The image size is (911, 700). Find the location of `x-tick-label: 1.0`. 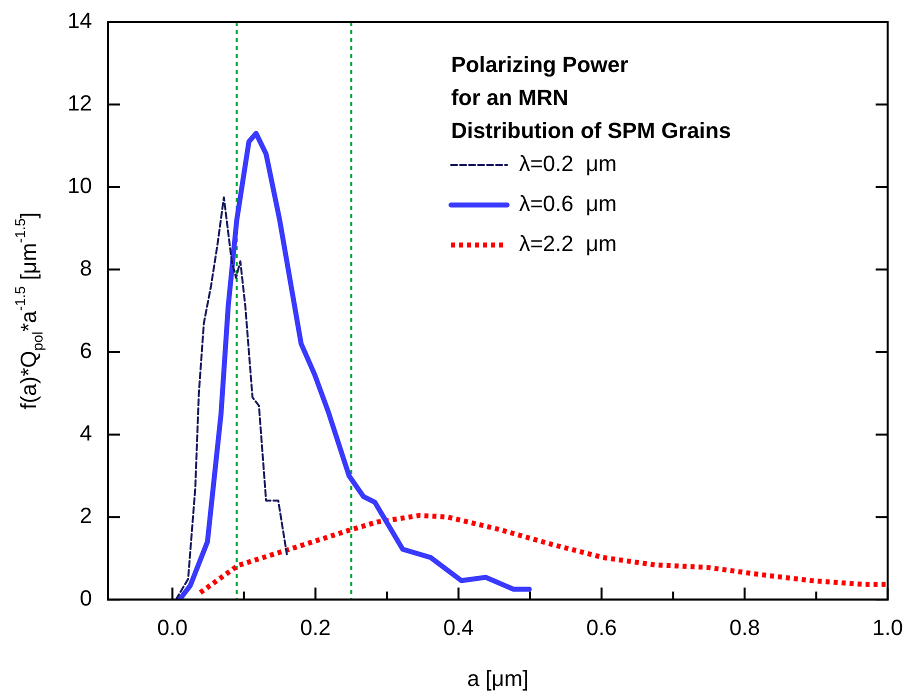

x-tick-label: 1.0 is located at coordinates (888, 627).